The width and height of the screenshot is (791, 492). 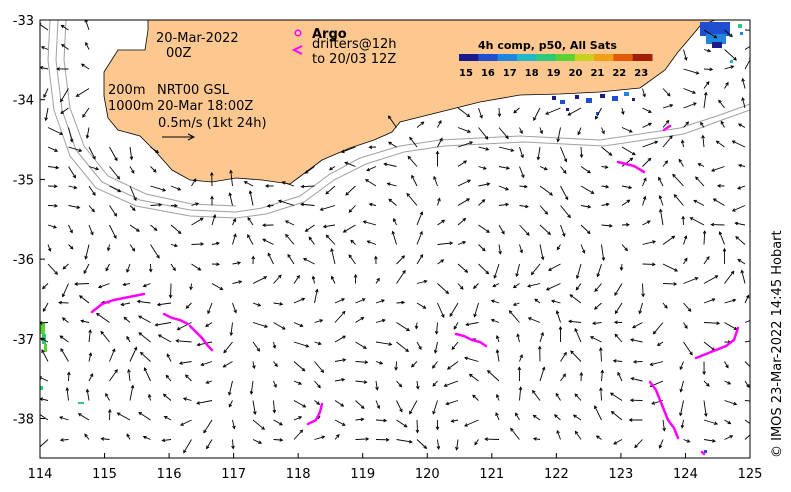 I want to click on x-tick-label: 120, so click(x=427, y=474).